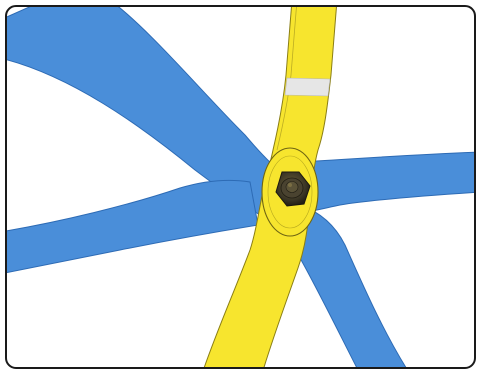 Image resolution: width=481 pixels, height=374 pixels. Describe the element at coordinates (387, 182) in the screenshot. I see `right-blue-brace` at that location.